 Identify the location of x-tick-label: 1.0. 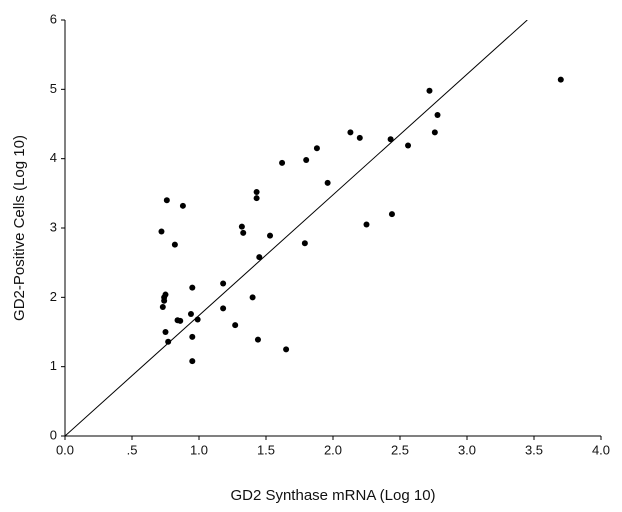
(199, 449).